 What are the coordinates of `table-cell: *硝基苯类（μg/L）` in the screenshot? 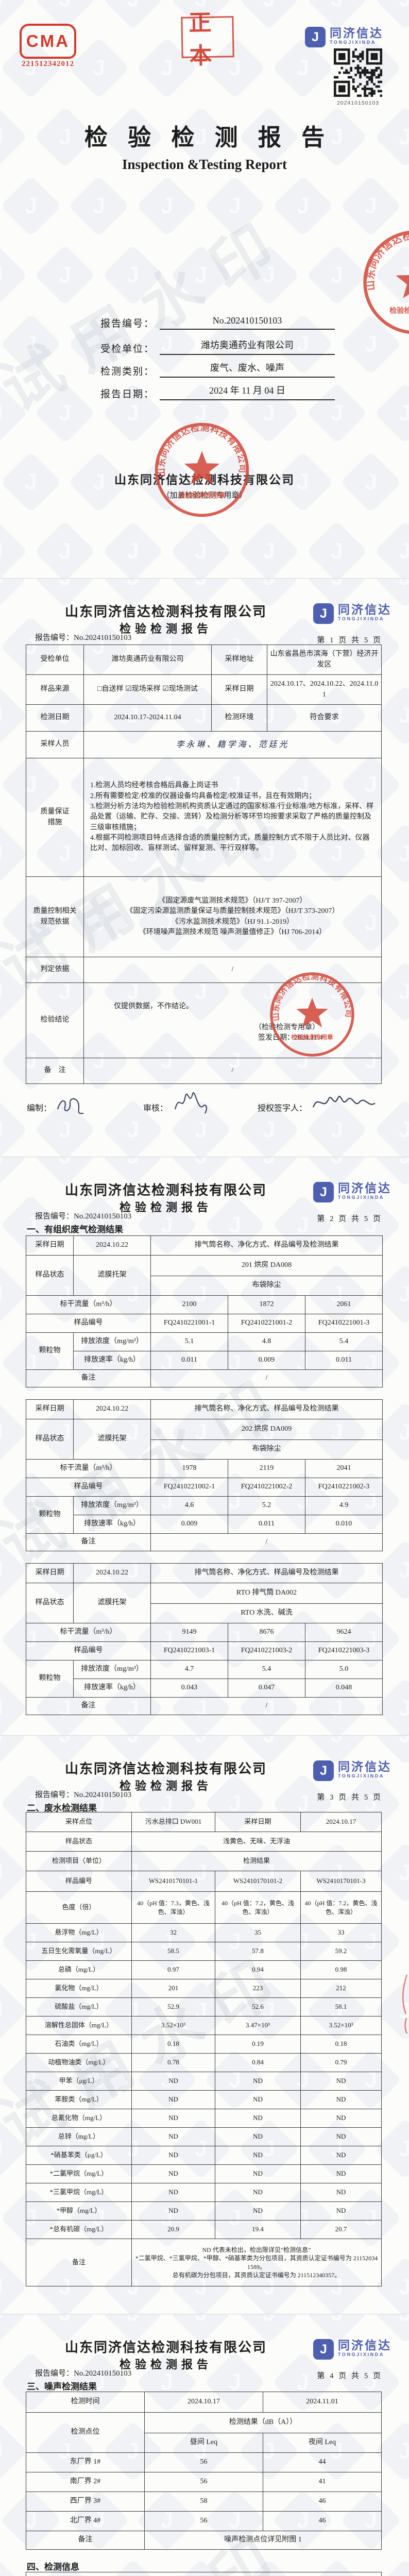 It's located at (79, 2155).